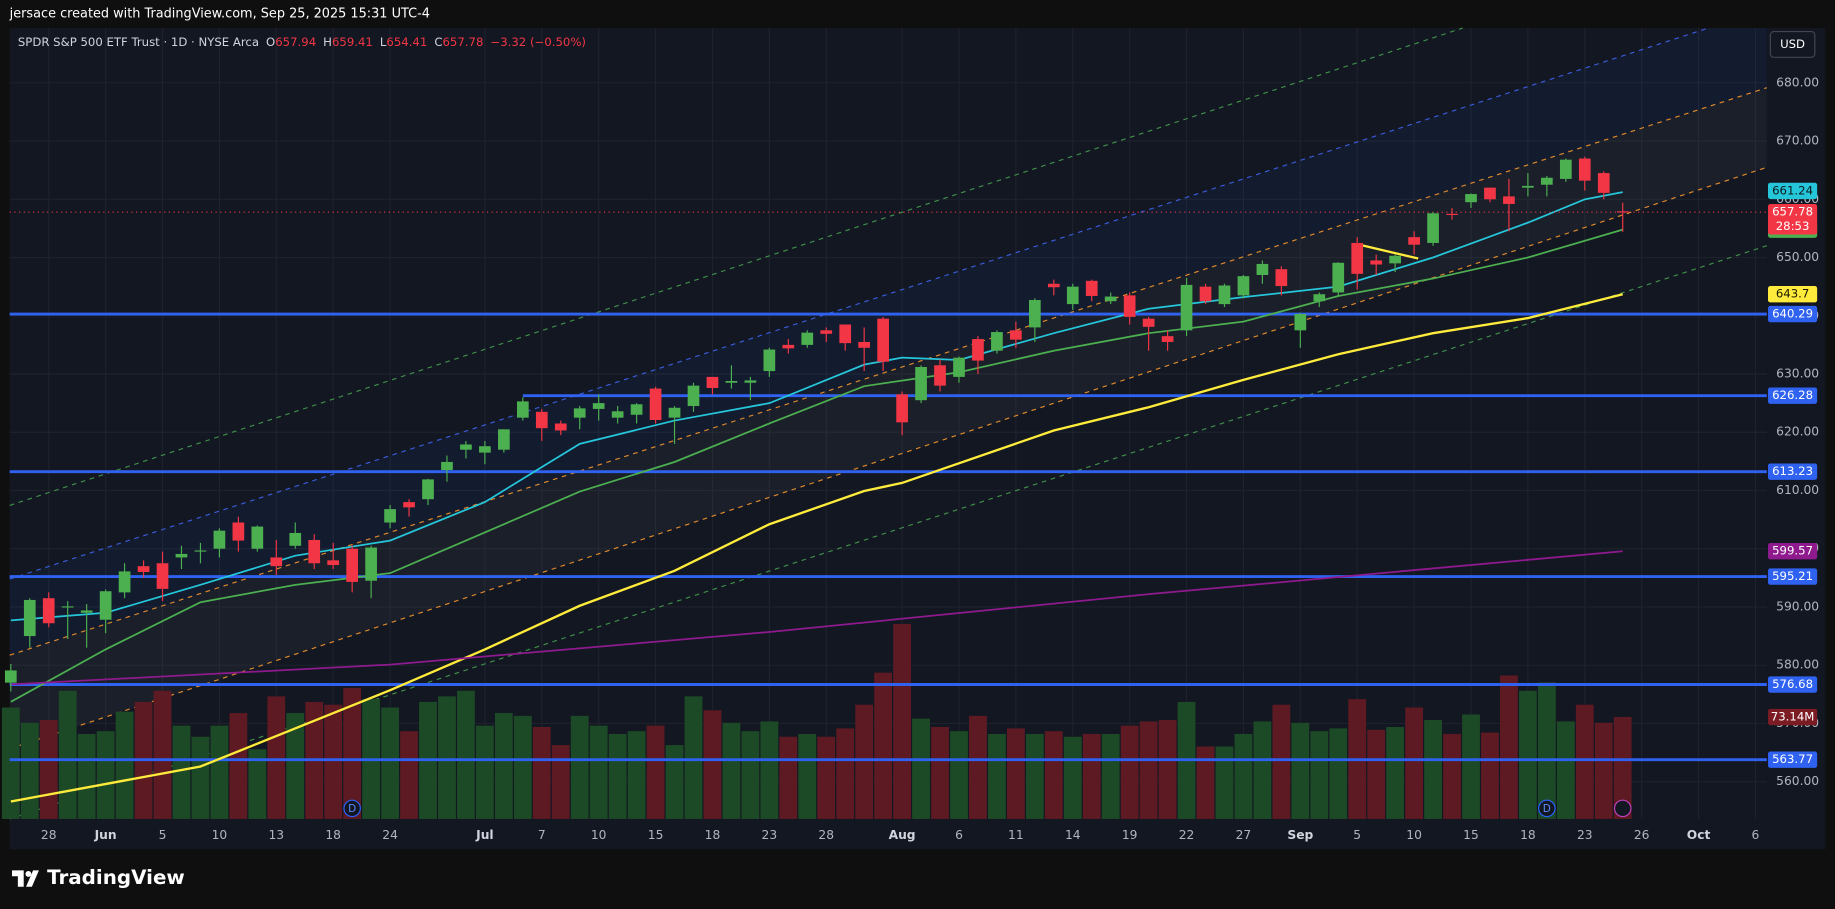  I want to click on ohlc-value: 659.41, so click(352, 42).